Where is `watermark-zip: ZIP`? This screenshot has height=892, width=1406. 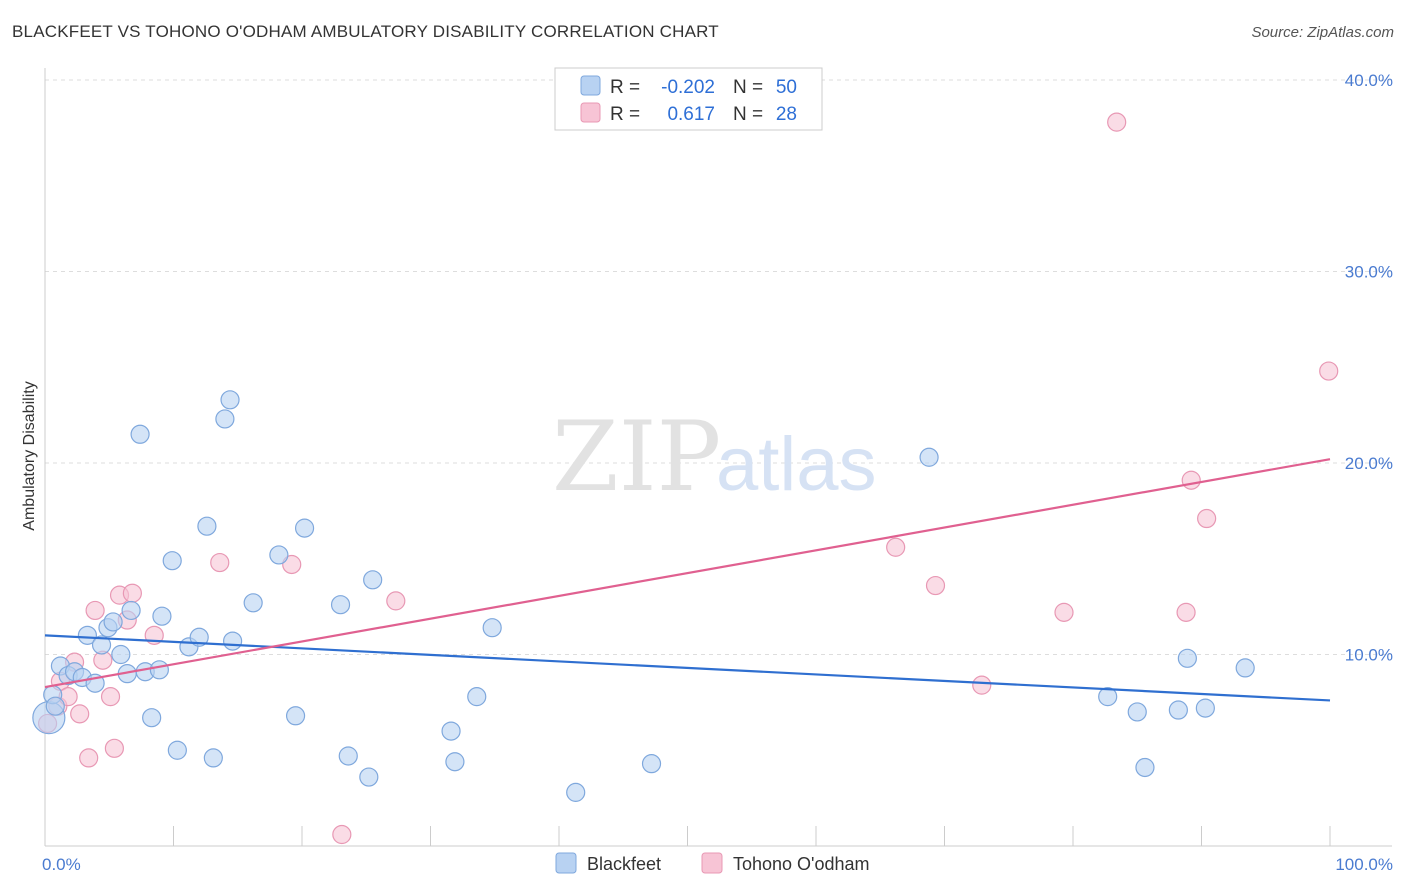
watermark-zip: ZIP is located at coordinates (636, 457).